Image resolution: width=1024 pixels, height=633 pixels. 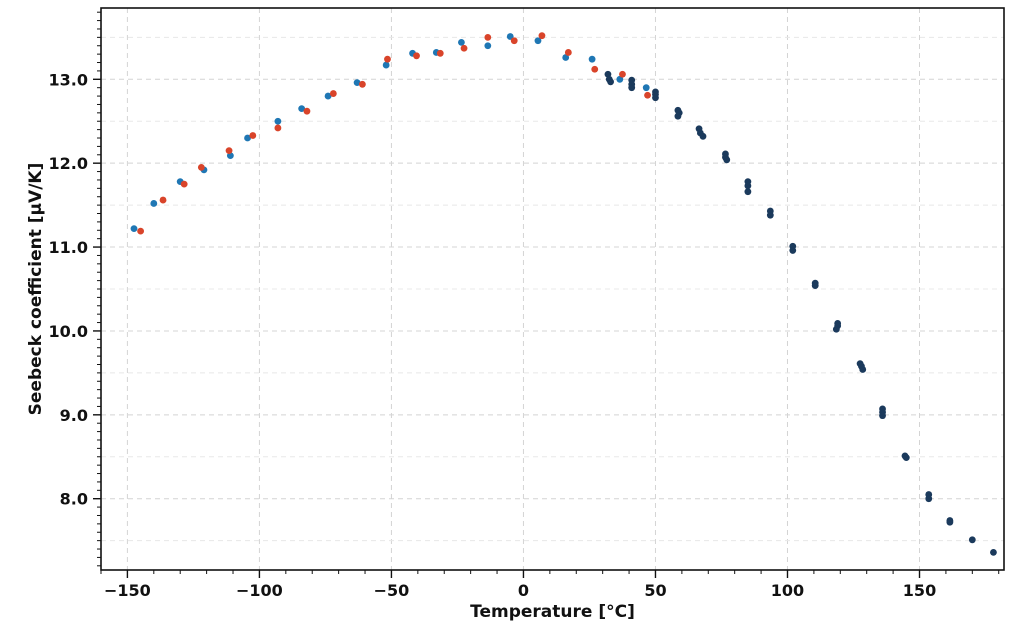 I want to click on y-tick-label: 13.0, so click(x=68, y=79).